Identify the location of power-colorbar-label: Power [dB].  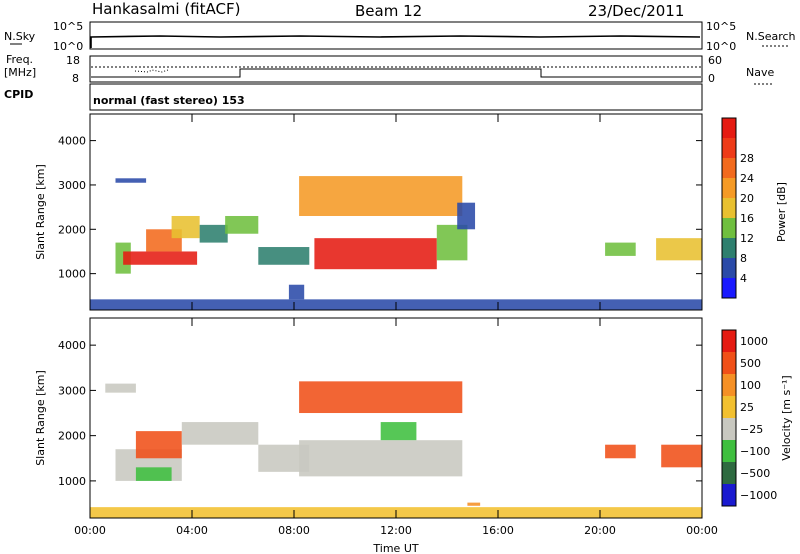
(781, 212).